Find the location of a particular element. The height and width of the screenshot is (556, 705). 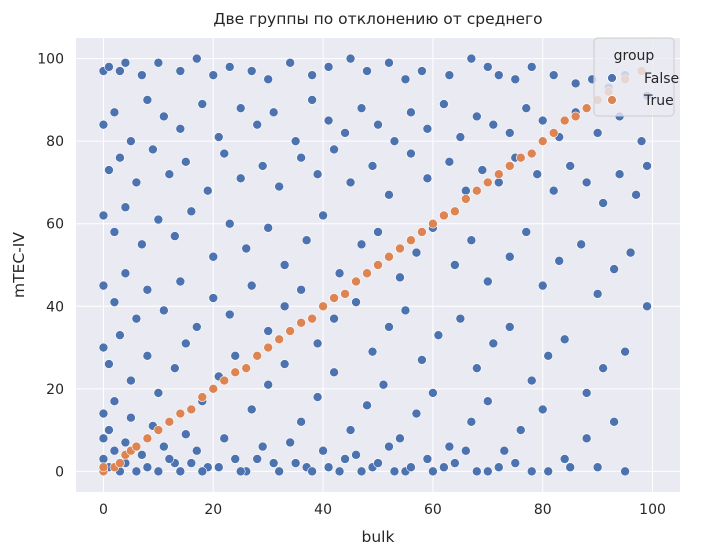

x-axis-label: bulk is located at coordinates (378, 537).